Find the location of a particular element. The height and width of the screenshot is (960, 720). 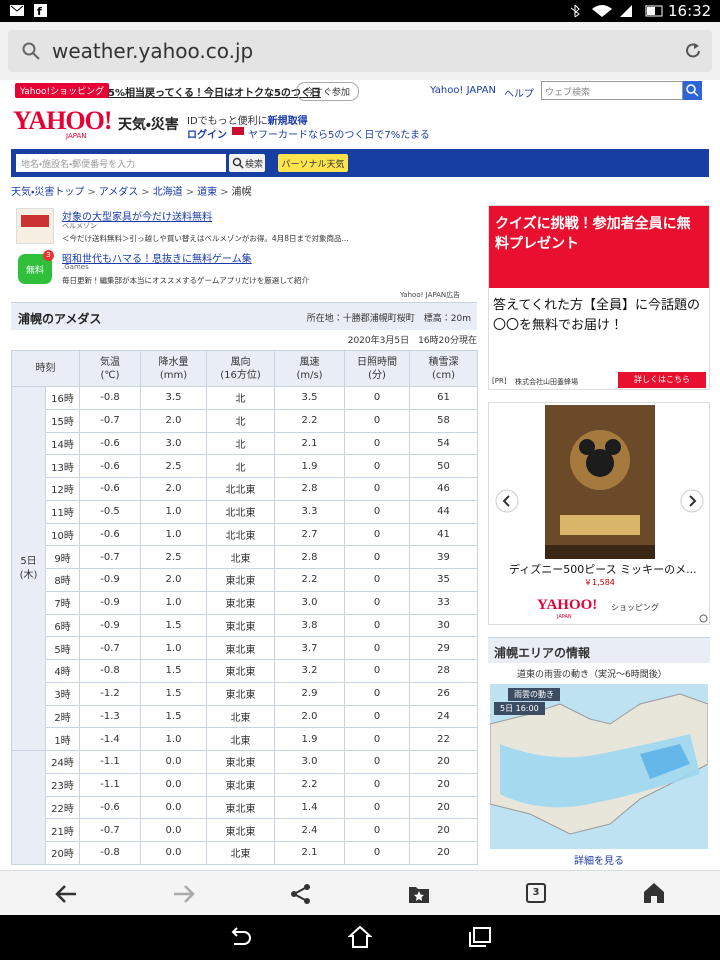

next-button is located at coordinates (692, 501).